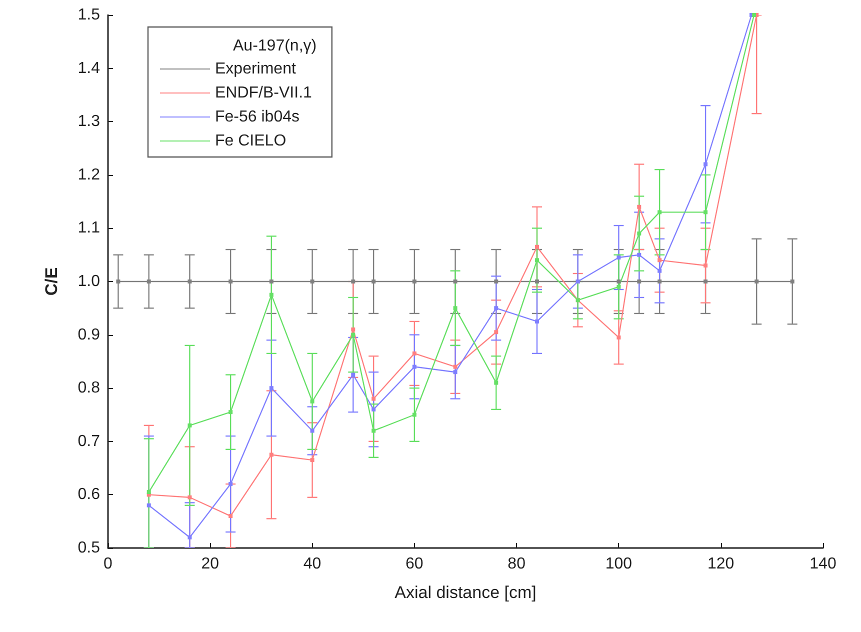 The height and width of the screenshot is (632, 861). I want to click on x-tick-label: 40, so click(312, 564).